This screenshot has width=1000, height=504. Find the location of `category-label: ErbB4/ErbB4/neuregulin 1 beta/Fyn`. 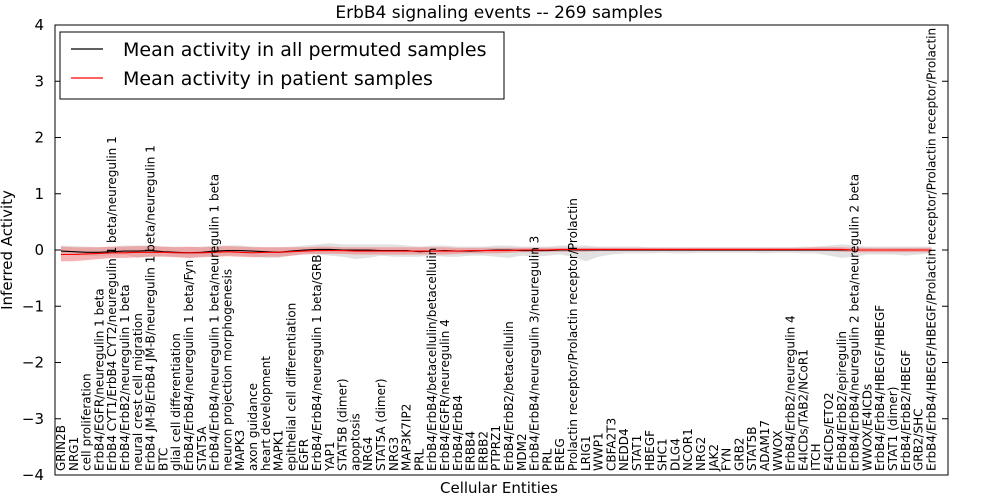

category-label: ErbB4/ErbB4/neuregulin 1 beta/Fyn is located at coordinates (189, 365).